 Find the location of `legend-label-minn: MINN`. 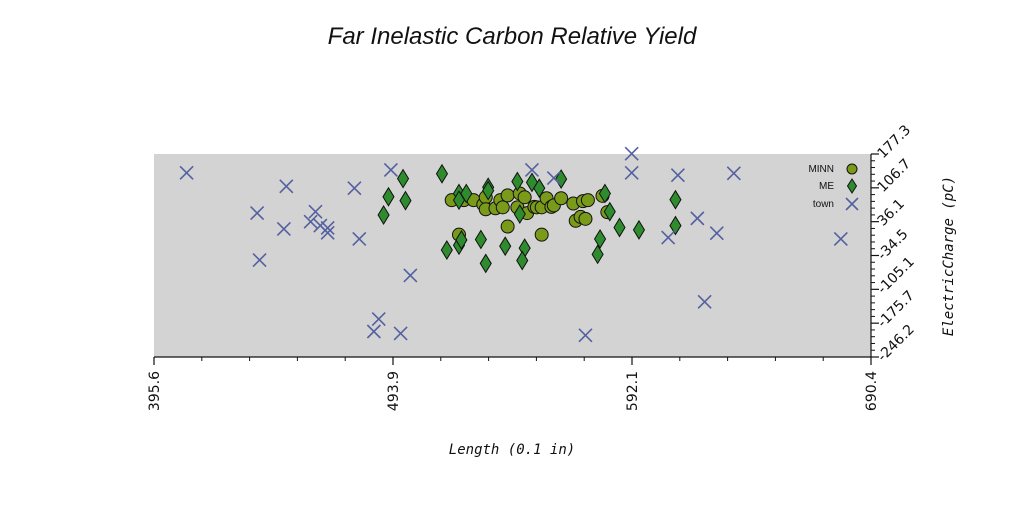

legend-label-minn: MINN is located at coordinates (821, 169).